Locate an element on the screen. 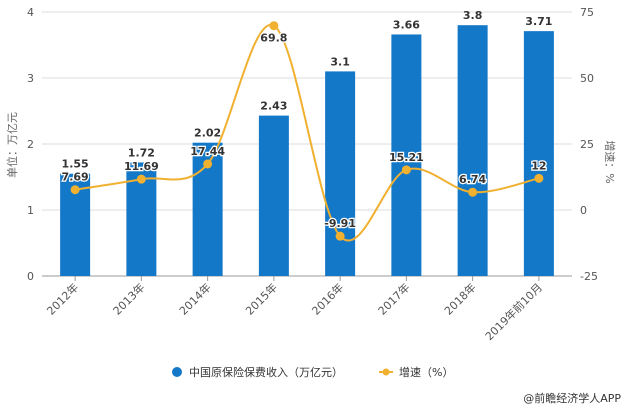  bar-value-label: 1.72 is located at coordinates (141, 152).